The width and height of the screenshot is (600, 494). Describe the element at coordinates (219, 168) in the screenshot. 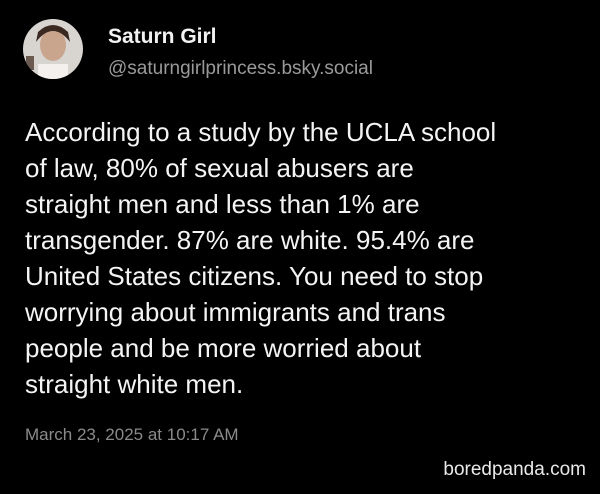

I see `body-line: of law, 80% of sexual abusers are` at that location.